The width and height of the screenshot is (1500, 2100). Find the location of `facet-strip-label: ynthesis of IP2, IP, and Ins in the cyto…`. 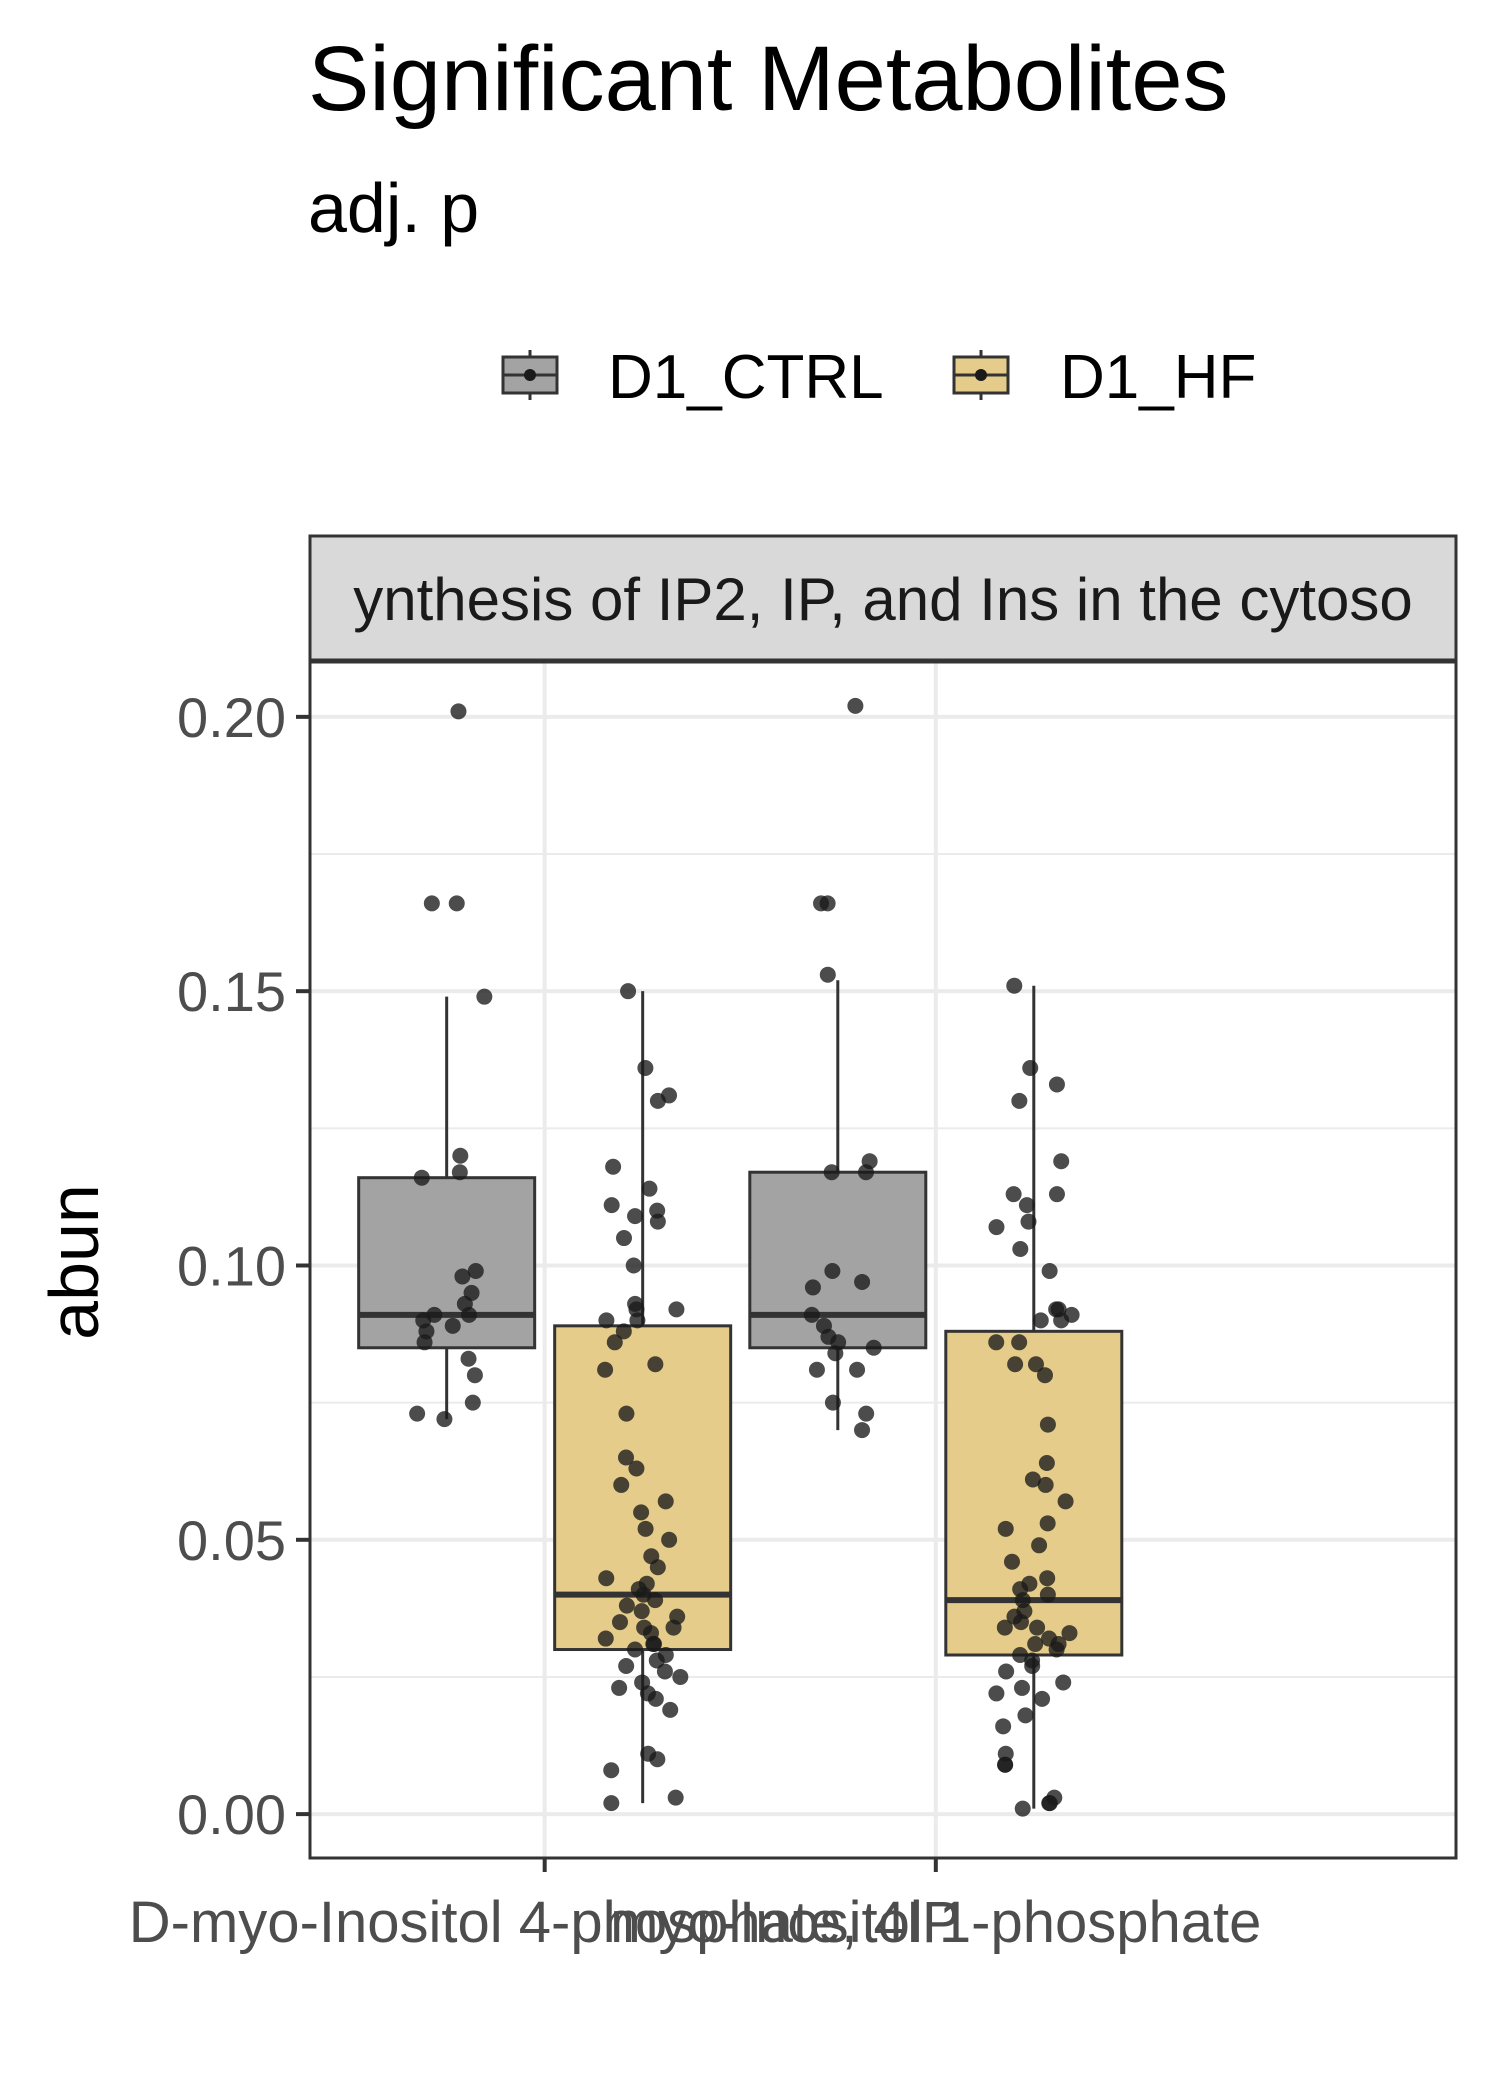

facet-strip-label: ynthesis of IP2, IP, and Ins in the cyto… is located at coordinates (883, 599).